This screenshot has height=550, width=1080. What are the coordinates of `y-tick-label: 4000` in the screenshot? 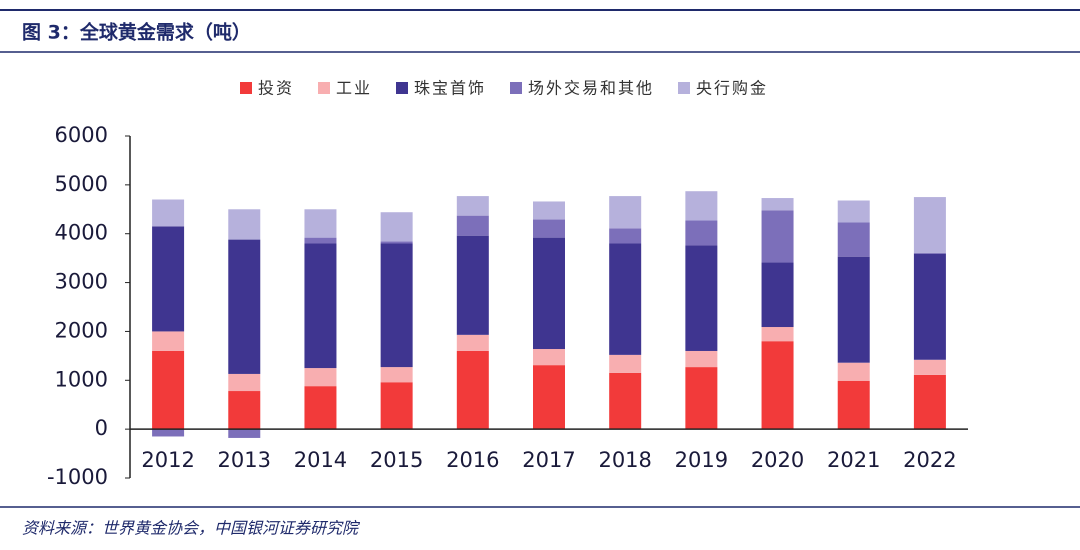 It's located at (81, 233).